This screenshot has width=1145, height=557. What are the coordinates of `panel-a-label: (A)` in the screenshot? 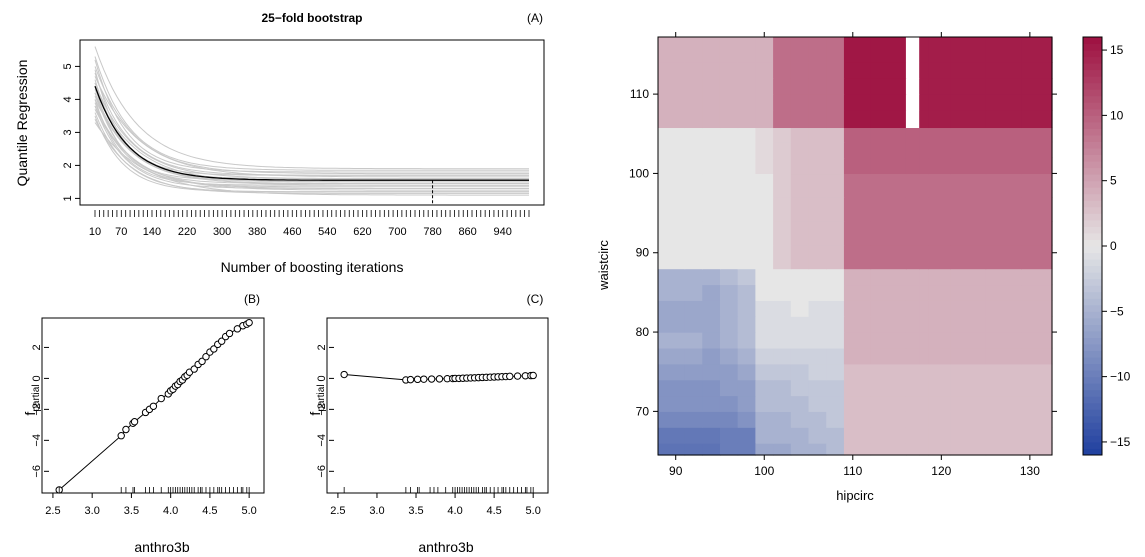 It's located at (535, 18).